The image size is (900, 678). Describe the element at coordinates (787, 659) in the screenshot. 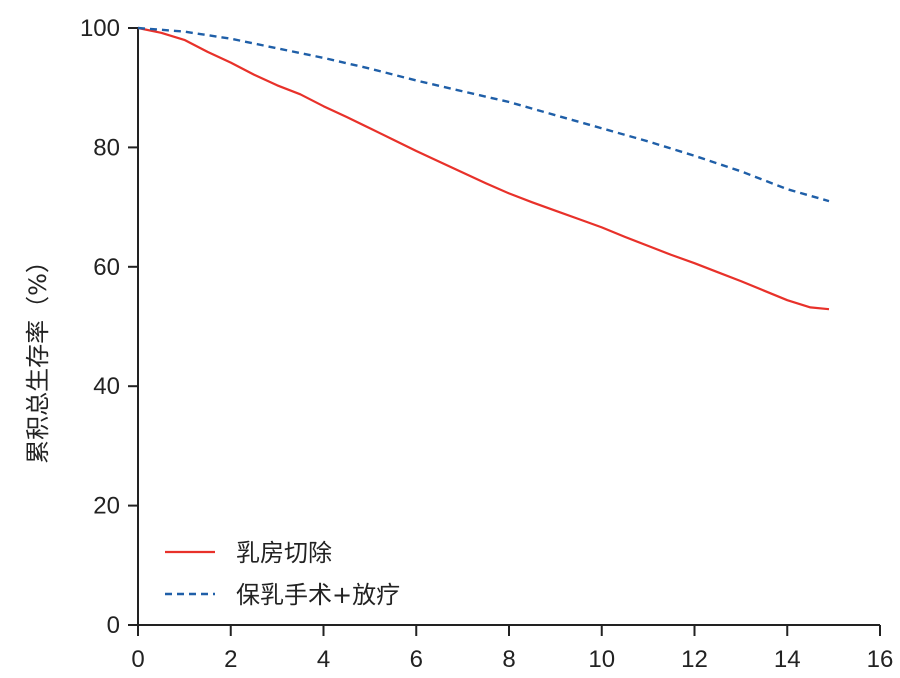

I see `x-tick-label: 14` at that location.